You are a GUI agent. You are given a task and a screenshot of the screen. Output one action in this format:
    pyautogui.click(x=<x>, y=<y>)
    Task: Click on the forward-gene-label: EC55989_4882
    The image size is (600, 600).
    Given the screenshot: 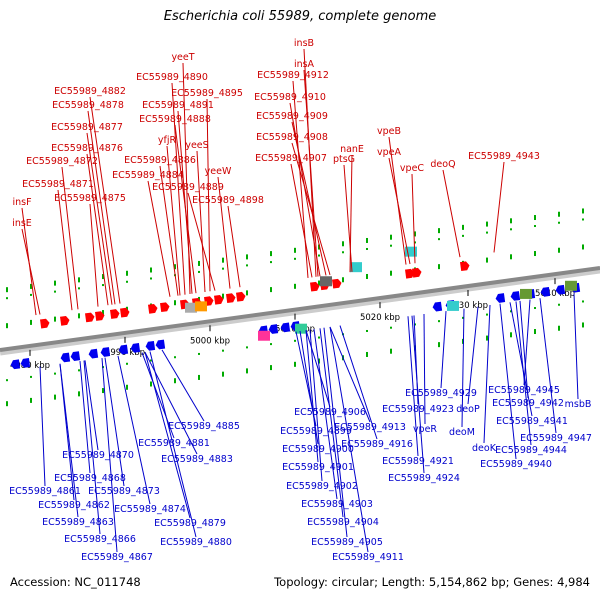 What is the action you would take?
    pyautogui.click(x=90, y=91)
    